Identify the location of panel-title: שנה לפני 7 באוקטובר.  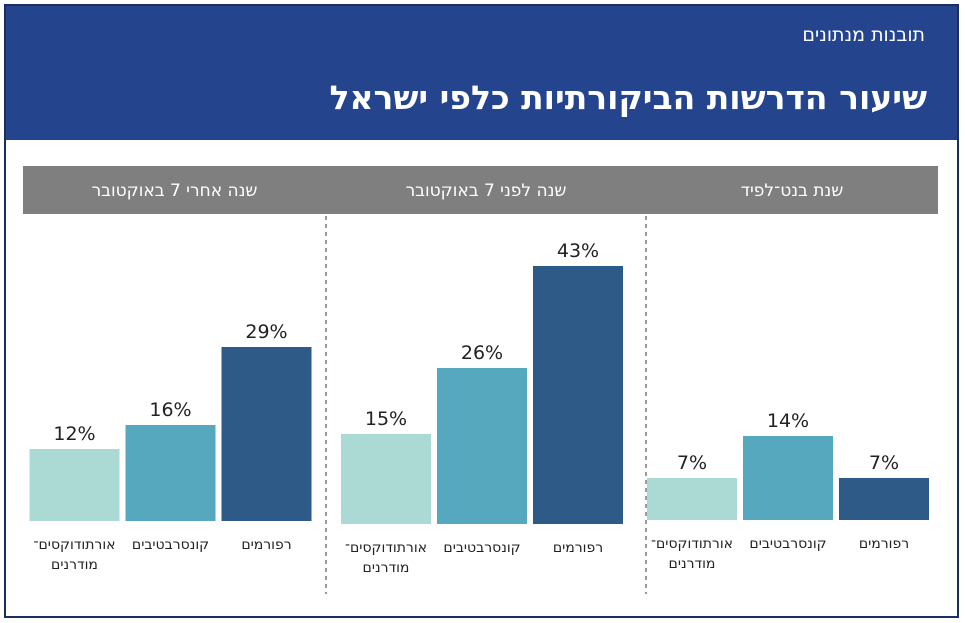
(486, 191).